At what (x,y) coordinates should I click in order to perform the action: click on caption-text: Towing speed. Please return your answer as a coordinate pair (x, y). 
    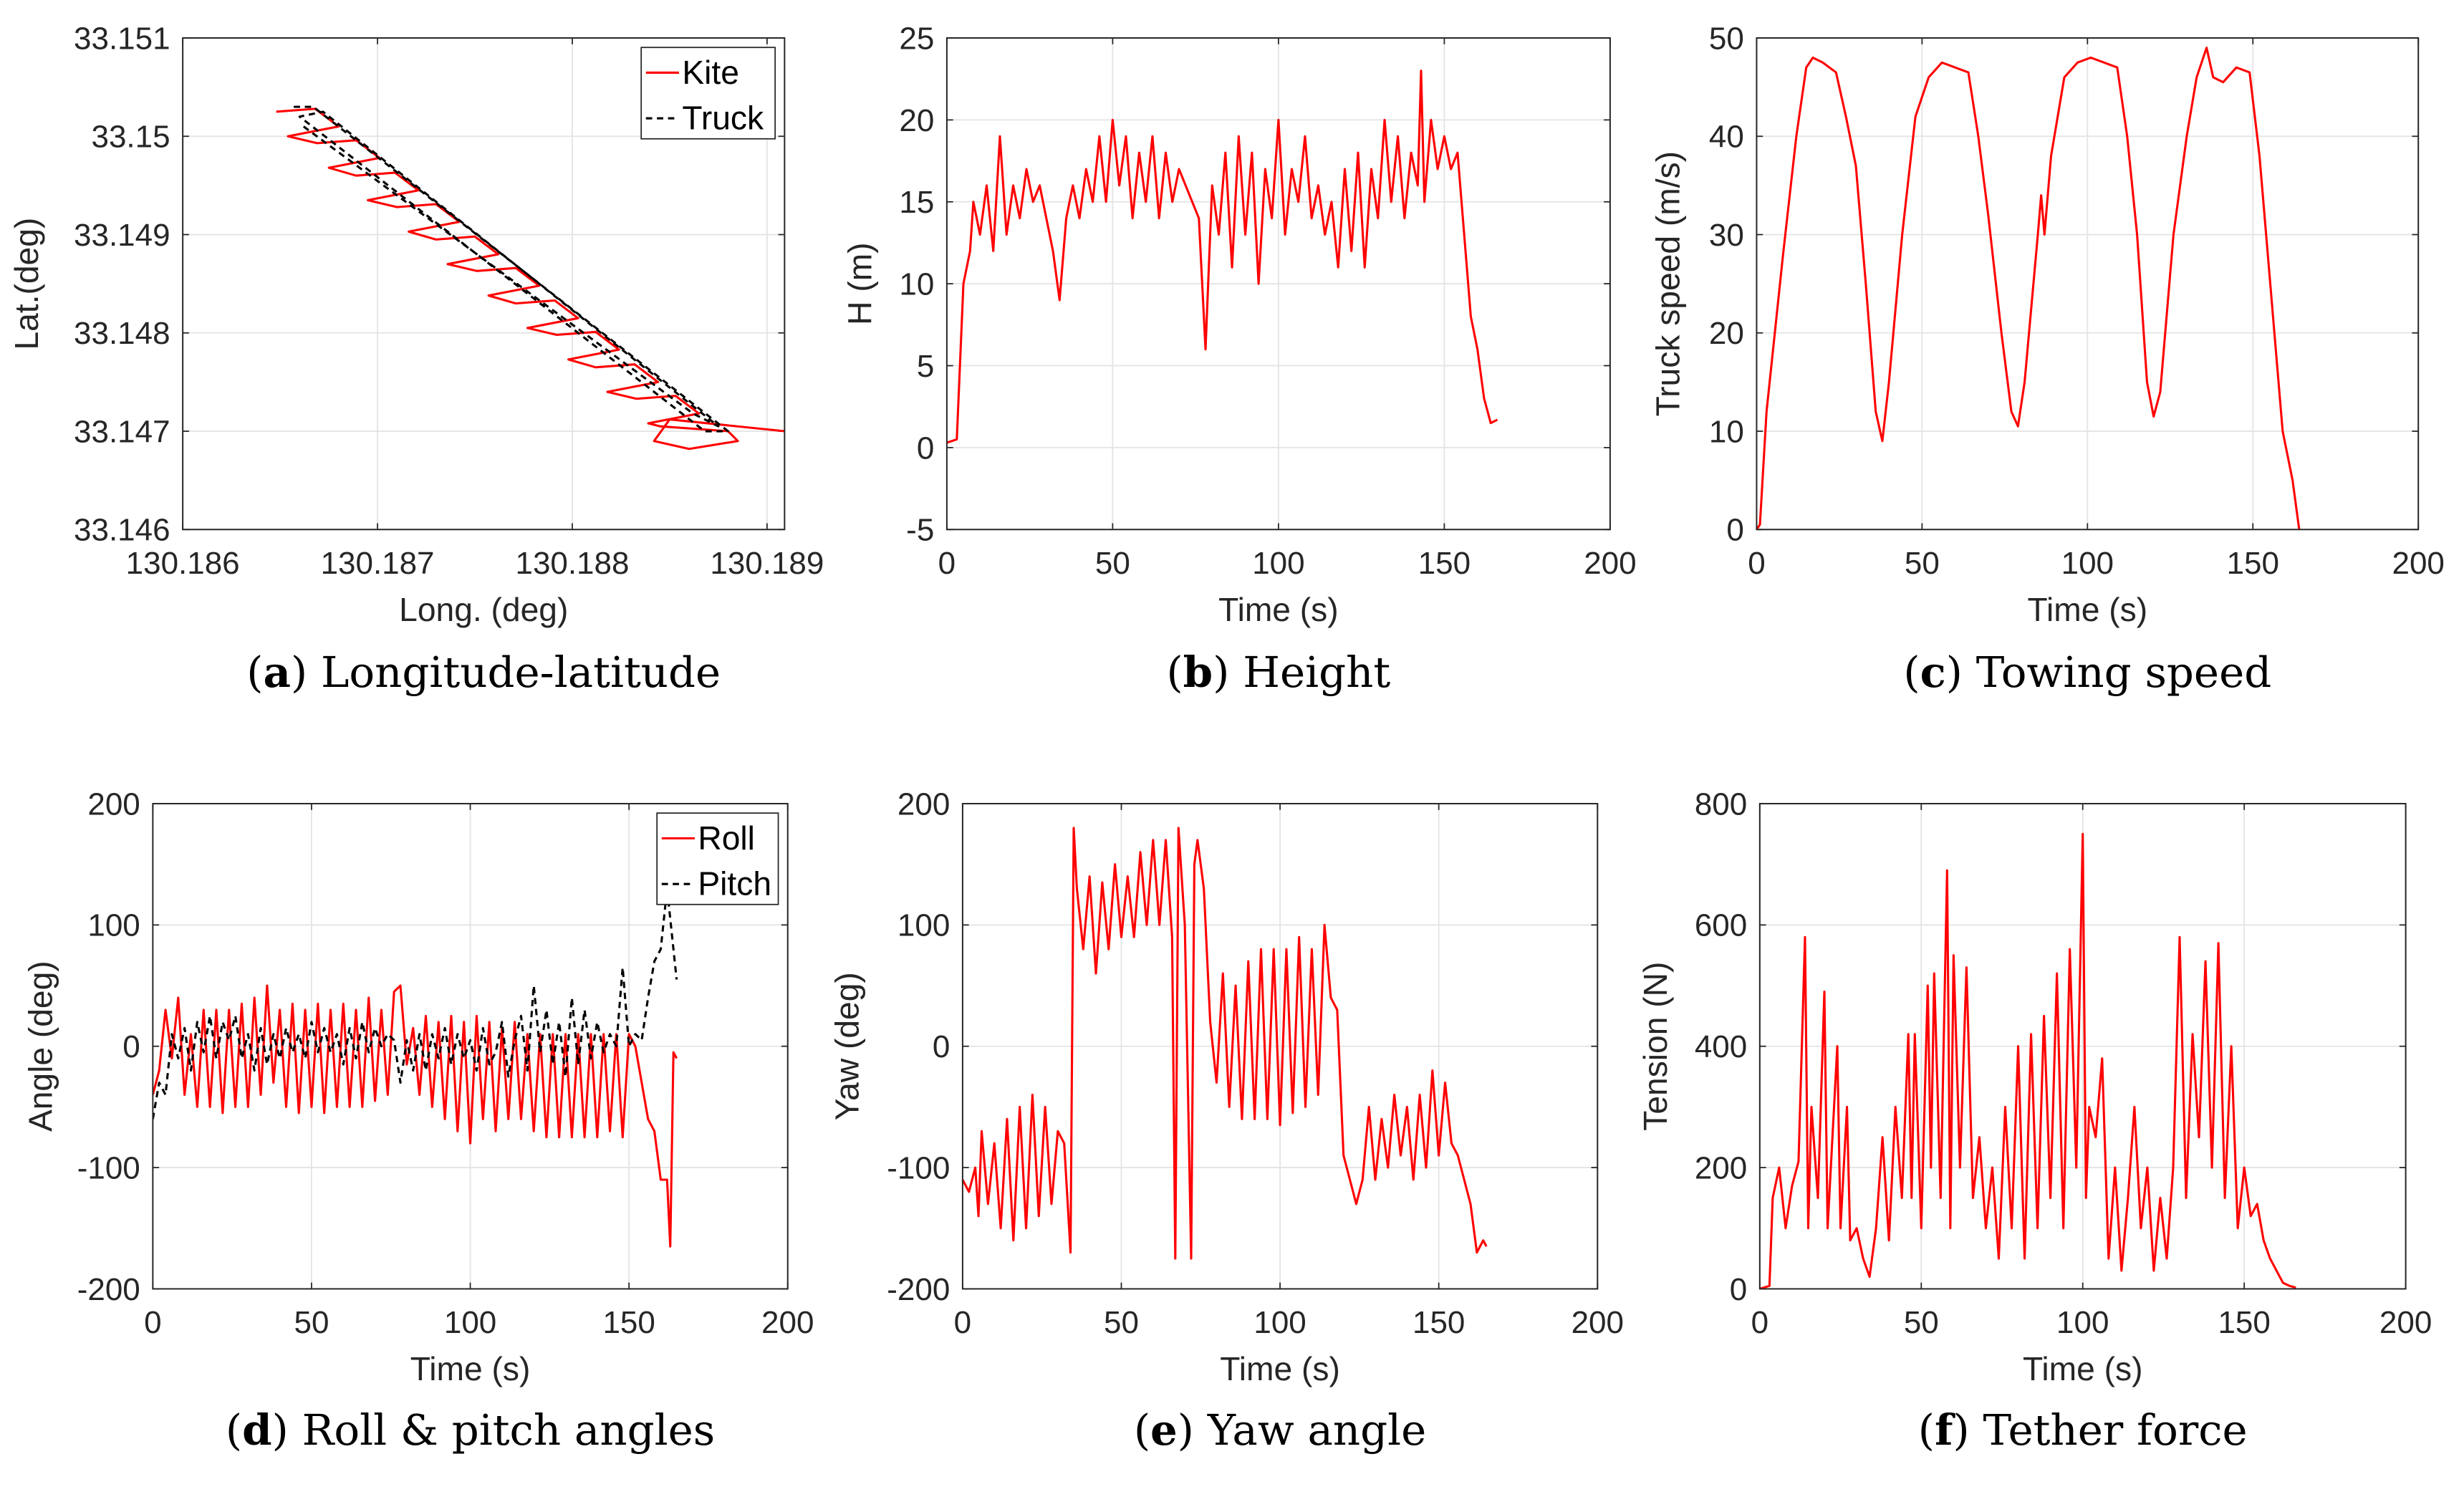
    Looking at the image, I should click on (2123, 673).